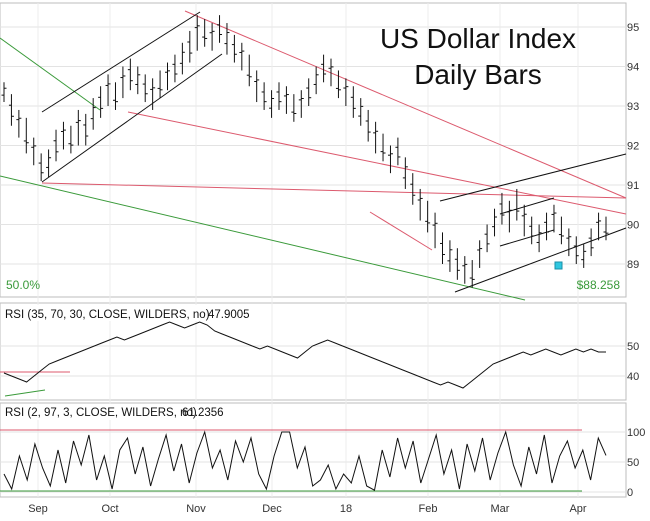 The image size is (650, 521). What do you see at coordinates (428, 509) in the screenshot?
I see `x-tick-label: Feb` at bounding box center [428, 509].